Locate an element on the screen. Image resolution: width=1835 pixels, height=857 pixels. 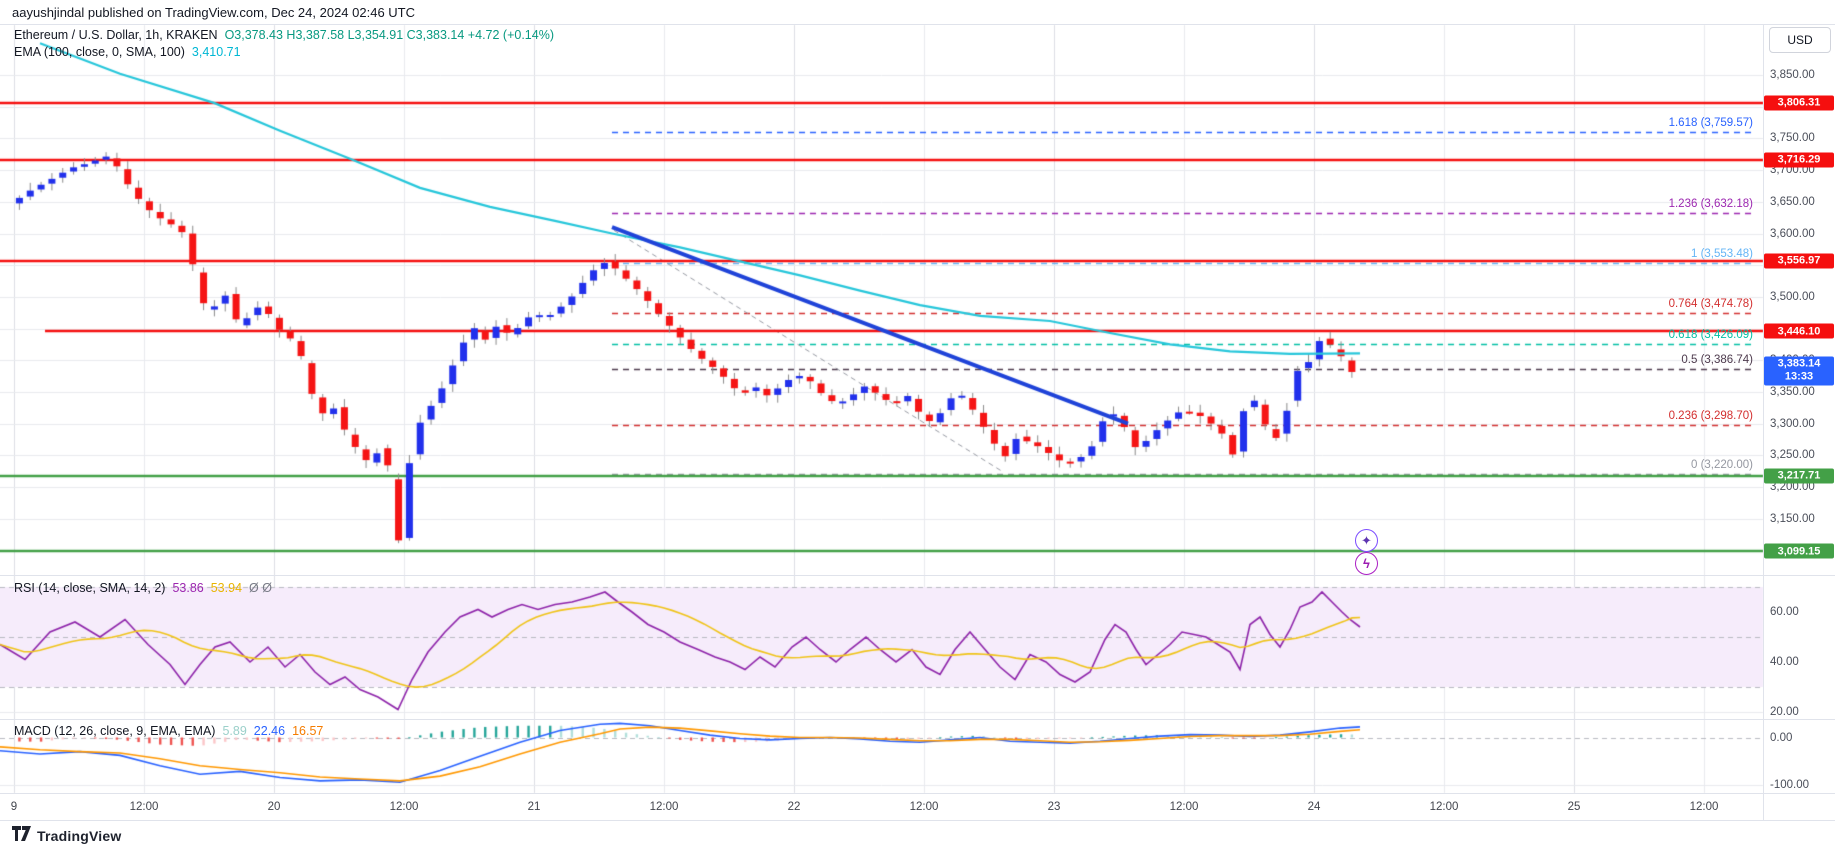
price-tick-label: 3,600.00 is located at coordinates (1792, 233).